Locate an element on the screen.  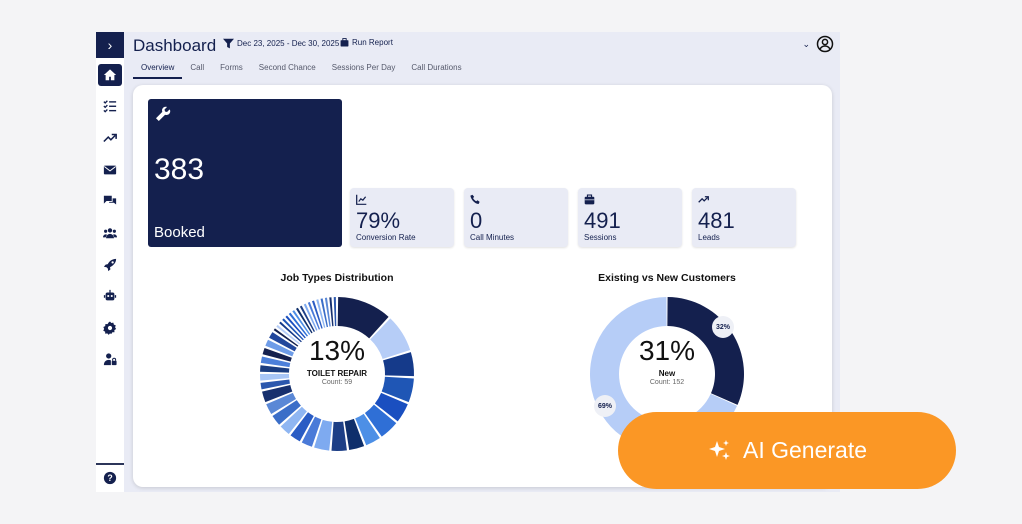
sidebar-item-help: ? is located at coordinates (110, 478).